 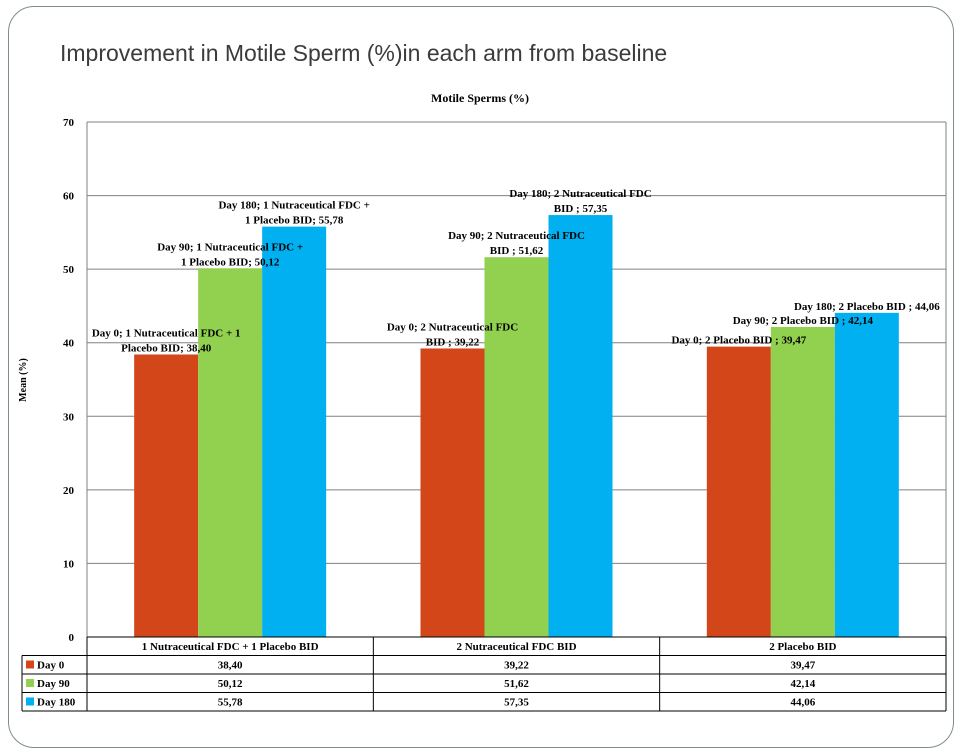 I want to click on category-label: 1 Nutraceutical FDC + 1 Placebo BID, so click(x=230, y=647).